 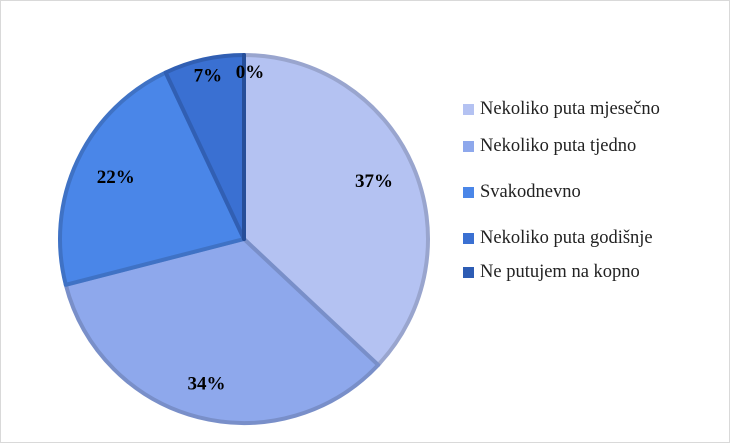 I want to click on pie-slice, so click(x=152, y=178).